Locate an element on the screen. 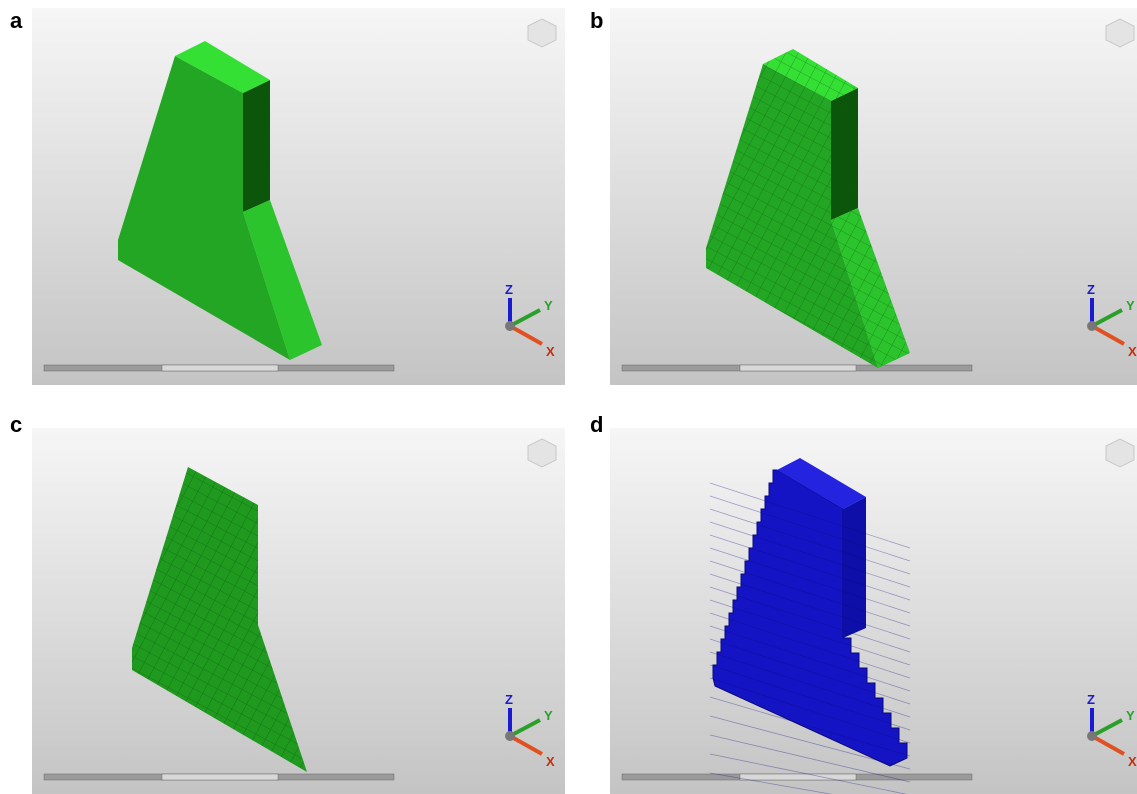 This screenshot has width=1137, height=794. front-face is located at coordinates (204, 208).